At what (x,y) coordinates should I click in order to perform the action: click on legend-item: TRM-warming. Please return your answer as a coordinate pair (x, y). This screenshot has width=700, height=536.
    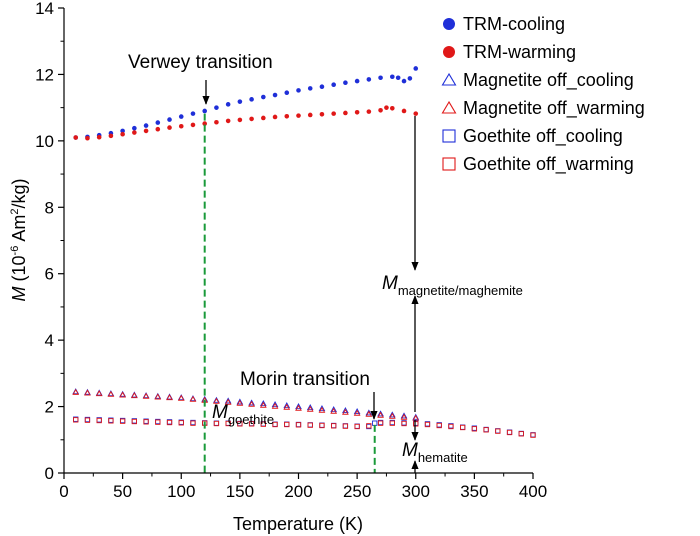
    Looking at the image, I should click on (509, 52).